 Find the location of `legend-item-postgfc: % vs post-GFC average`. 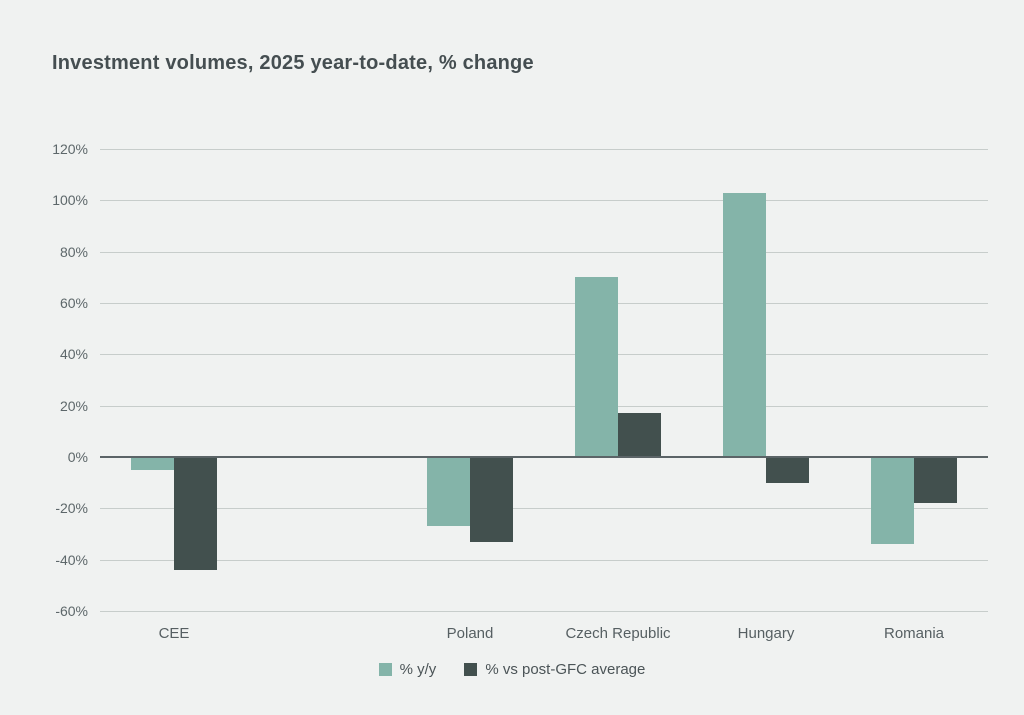

legend-item-postgfc: % vs post-GFC average is located at coordinates (554, 669).